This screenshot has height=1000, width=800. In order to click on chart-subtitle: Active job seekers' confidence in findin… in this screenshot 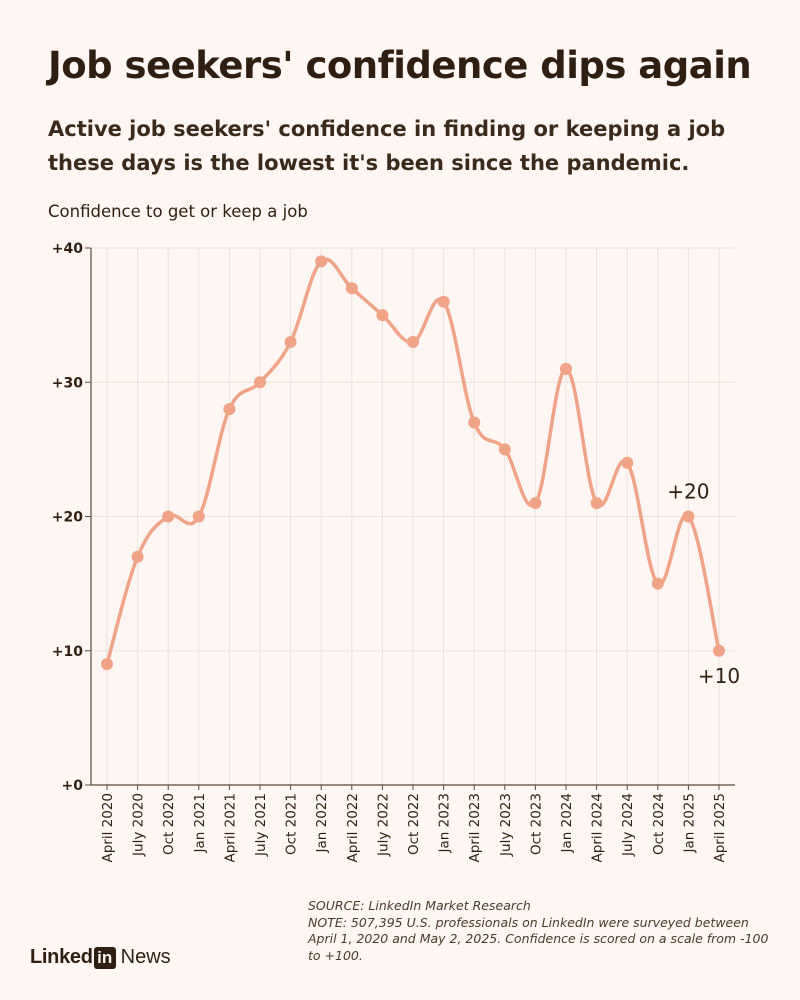, I will do `click(387, 146)`.